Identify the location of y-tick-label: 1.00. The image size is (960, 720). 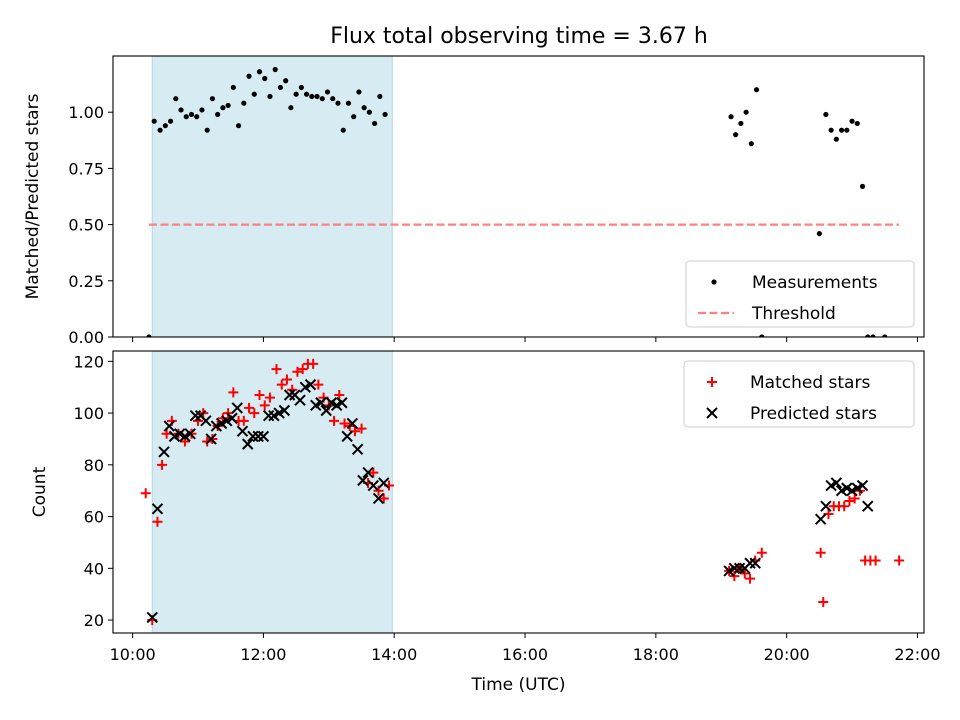
(86, 112).